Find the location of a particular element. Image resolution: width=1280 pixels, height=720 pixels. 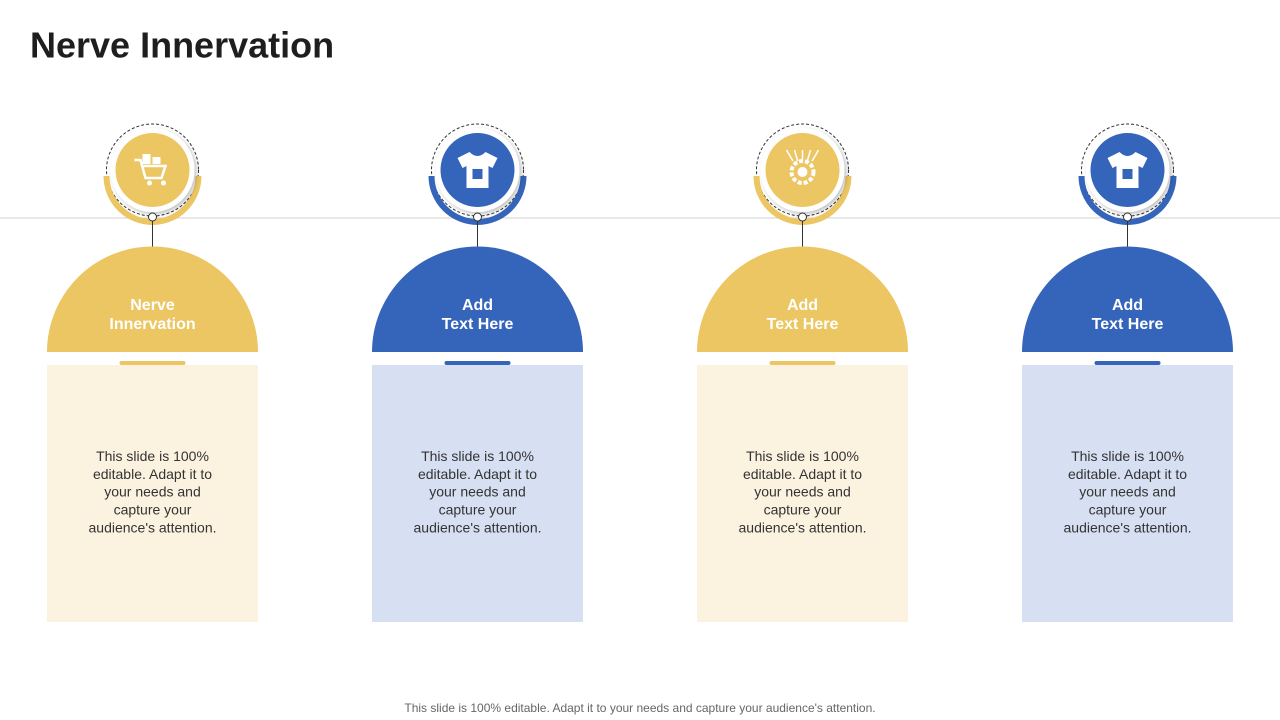

icon-cart is located at coordinates (151, 169).